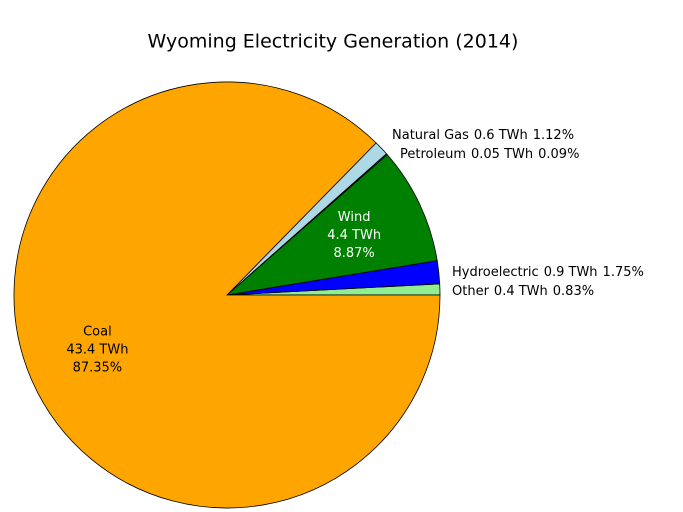 The height and width of the screenshot is (512, 683). What do you see at coordinates (571, 272) in the screenshot?
I see `slice-generation: 0.9 TWh` at bounding box center [571, 272].